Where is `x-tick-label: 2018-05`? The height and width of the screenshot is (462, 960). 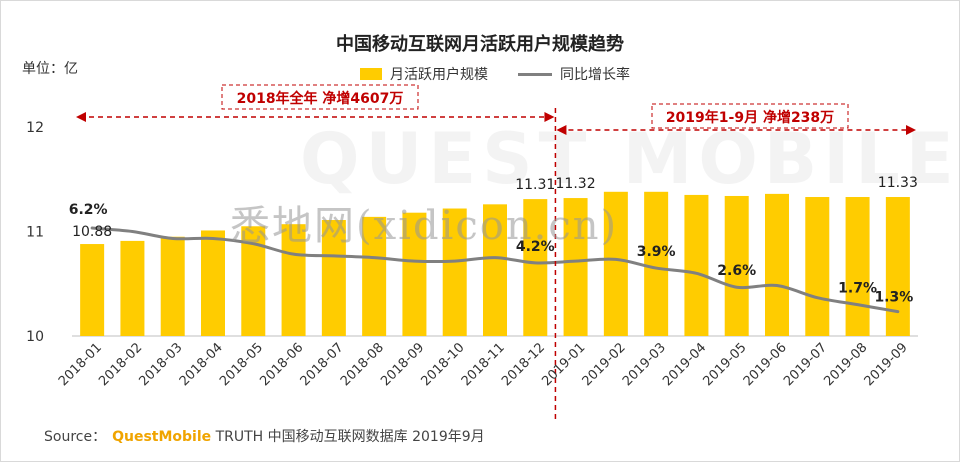 x-tick-label: 2018-05 is located at coordinates (241, 364).